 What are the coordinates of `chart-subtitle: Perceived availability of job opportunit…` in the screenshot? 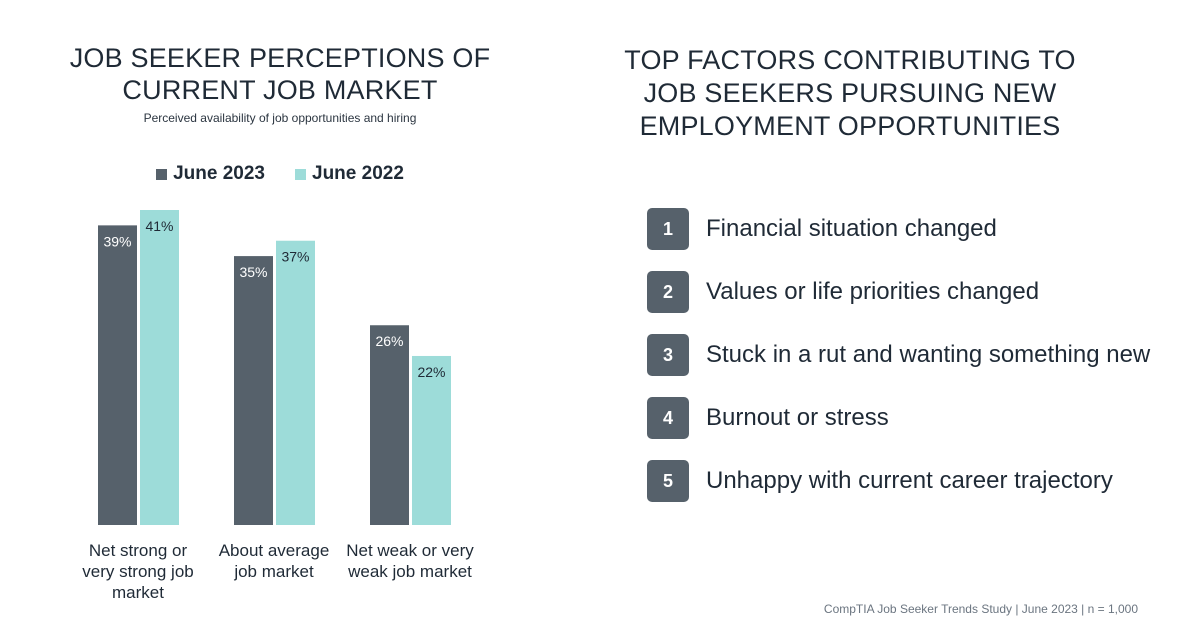 It's located at (280, 118).